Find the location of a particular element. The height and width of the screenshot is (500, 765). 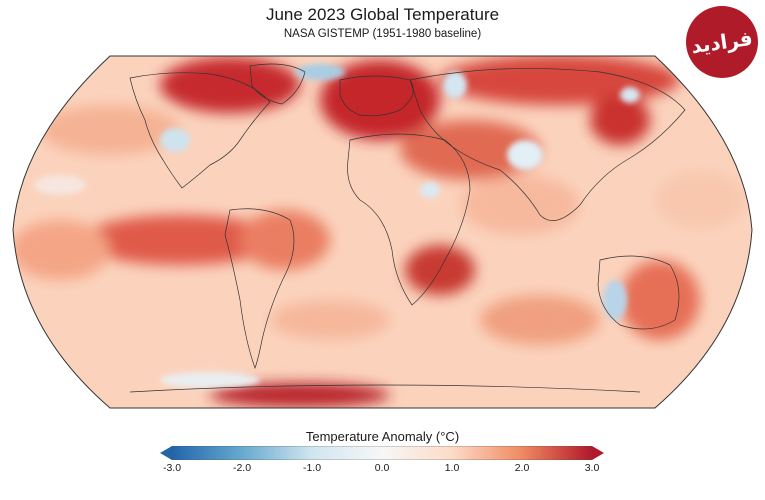

africa-coast is located at coordinates (409, 219).